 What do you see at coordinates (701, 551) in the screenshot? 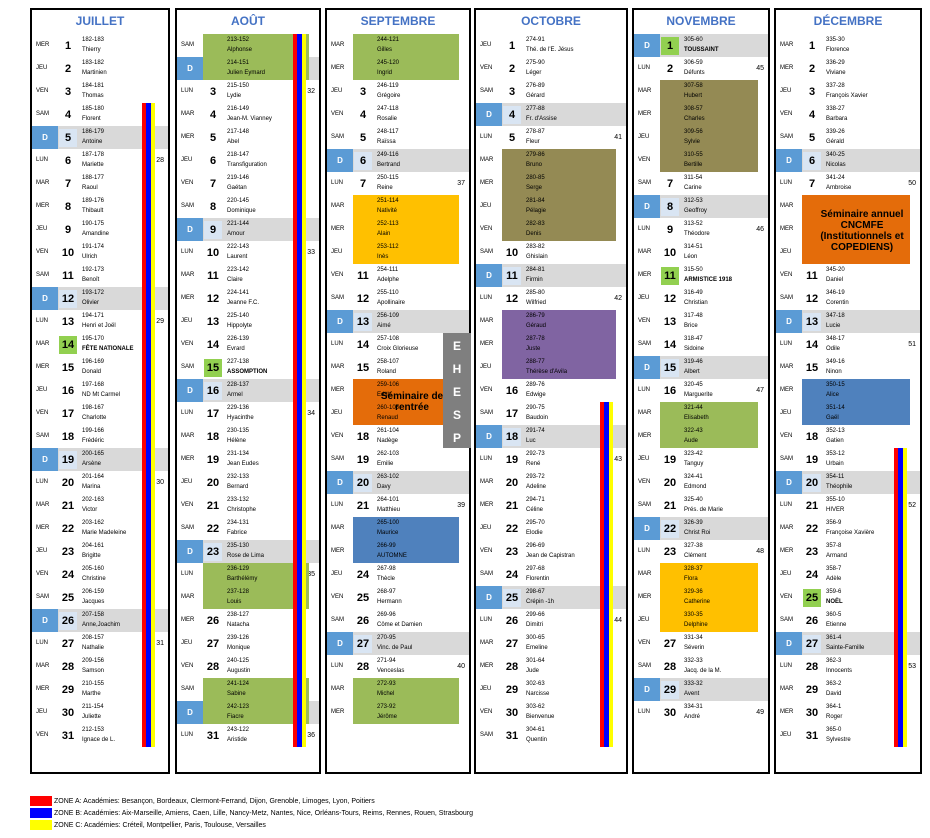
I see `day-row: LUN 23 327-38 Clément 48` at bounding box center [701, 551].